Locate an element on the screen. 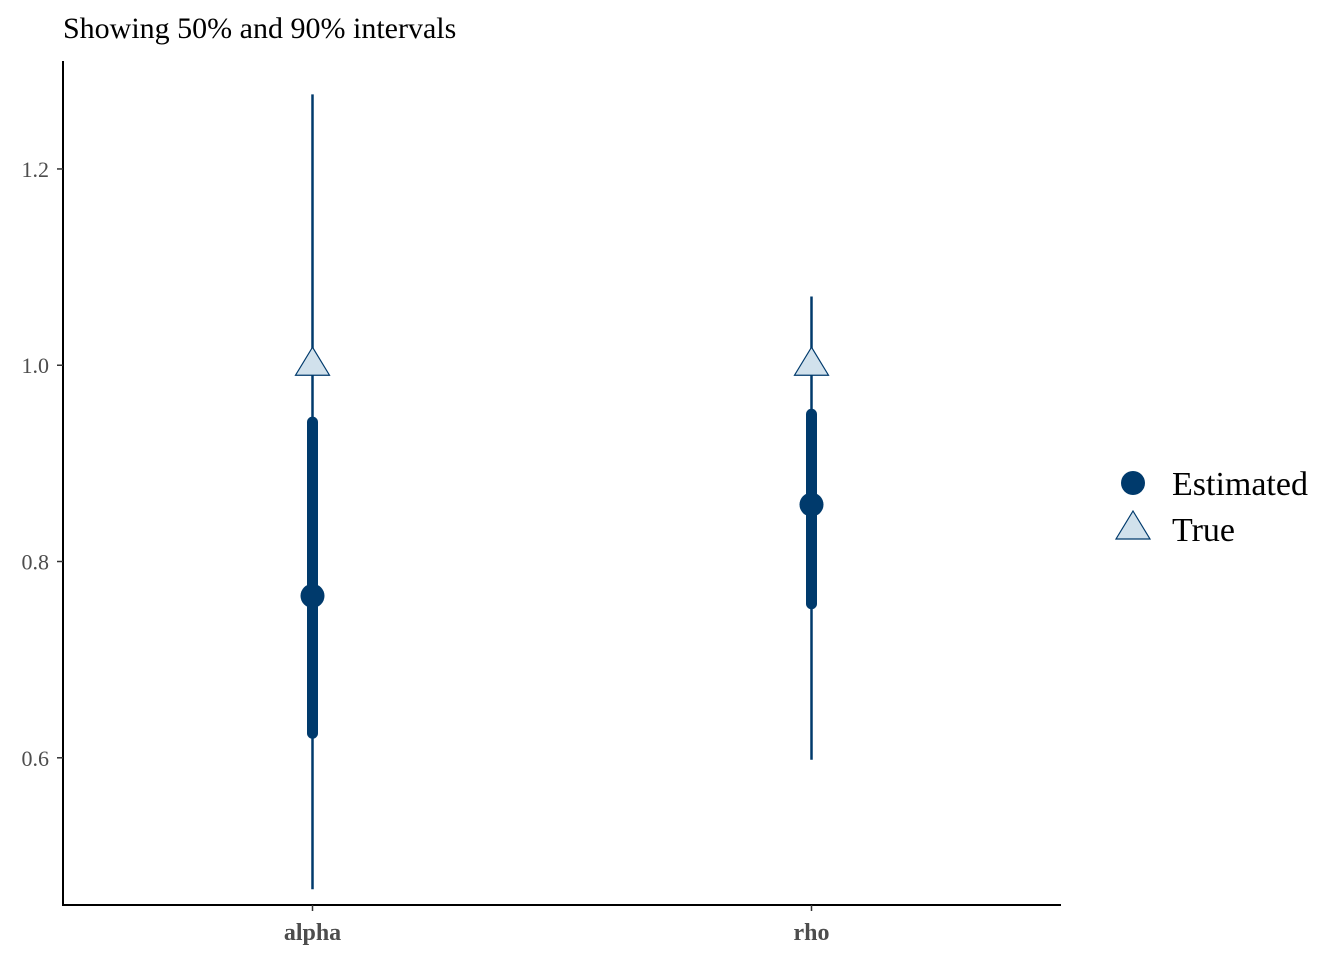  y-tick-label: 1.0 is located at coordinates (36, 365).